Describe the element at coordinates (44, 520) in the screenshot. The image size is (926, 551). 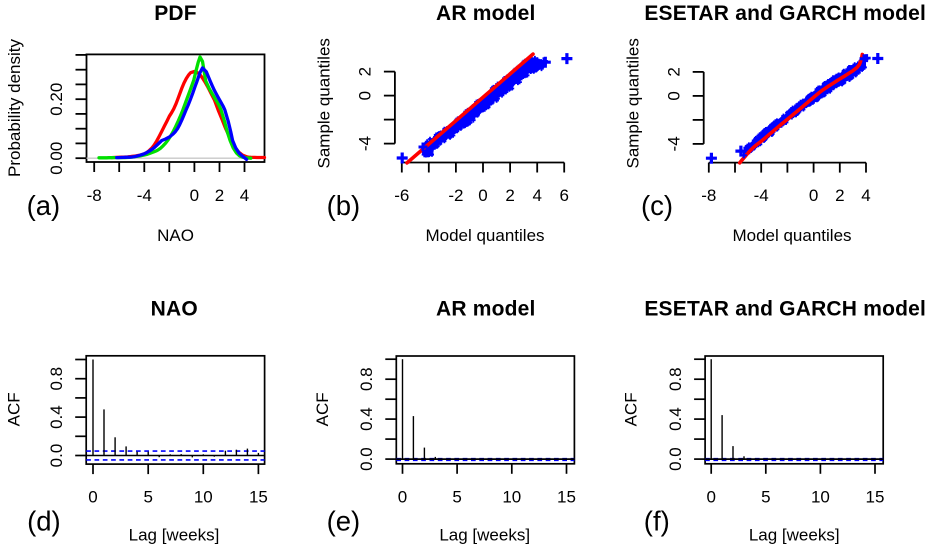
I see `svg-text: (d)` at that location.